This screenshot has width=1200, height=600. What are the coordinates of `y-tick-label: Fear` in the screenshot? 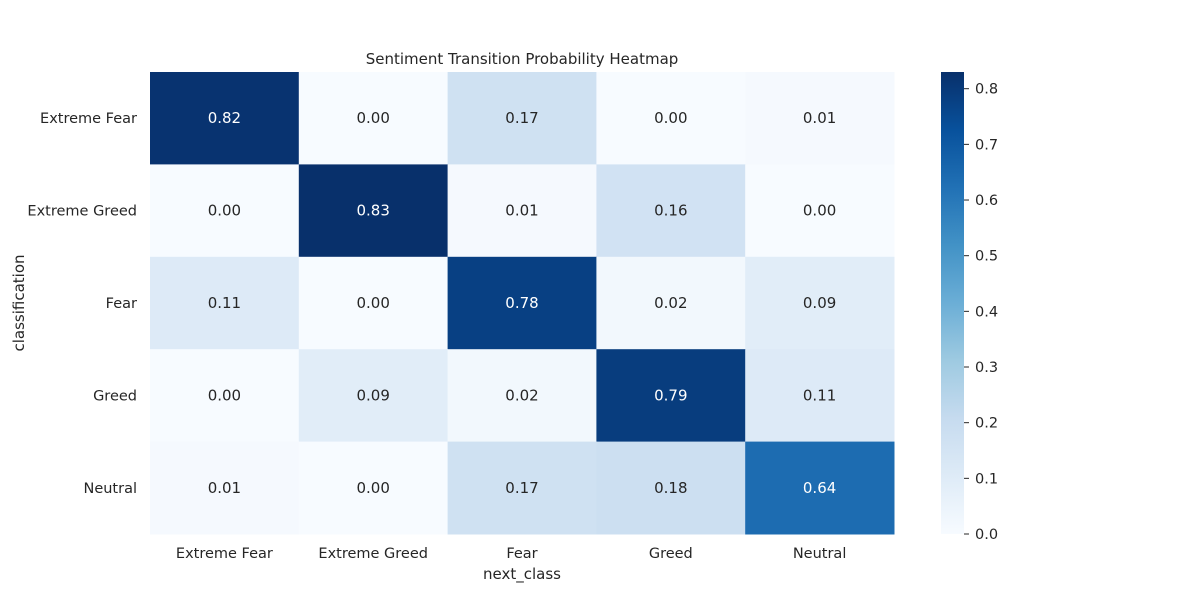 It's located at (121, 304).